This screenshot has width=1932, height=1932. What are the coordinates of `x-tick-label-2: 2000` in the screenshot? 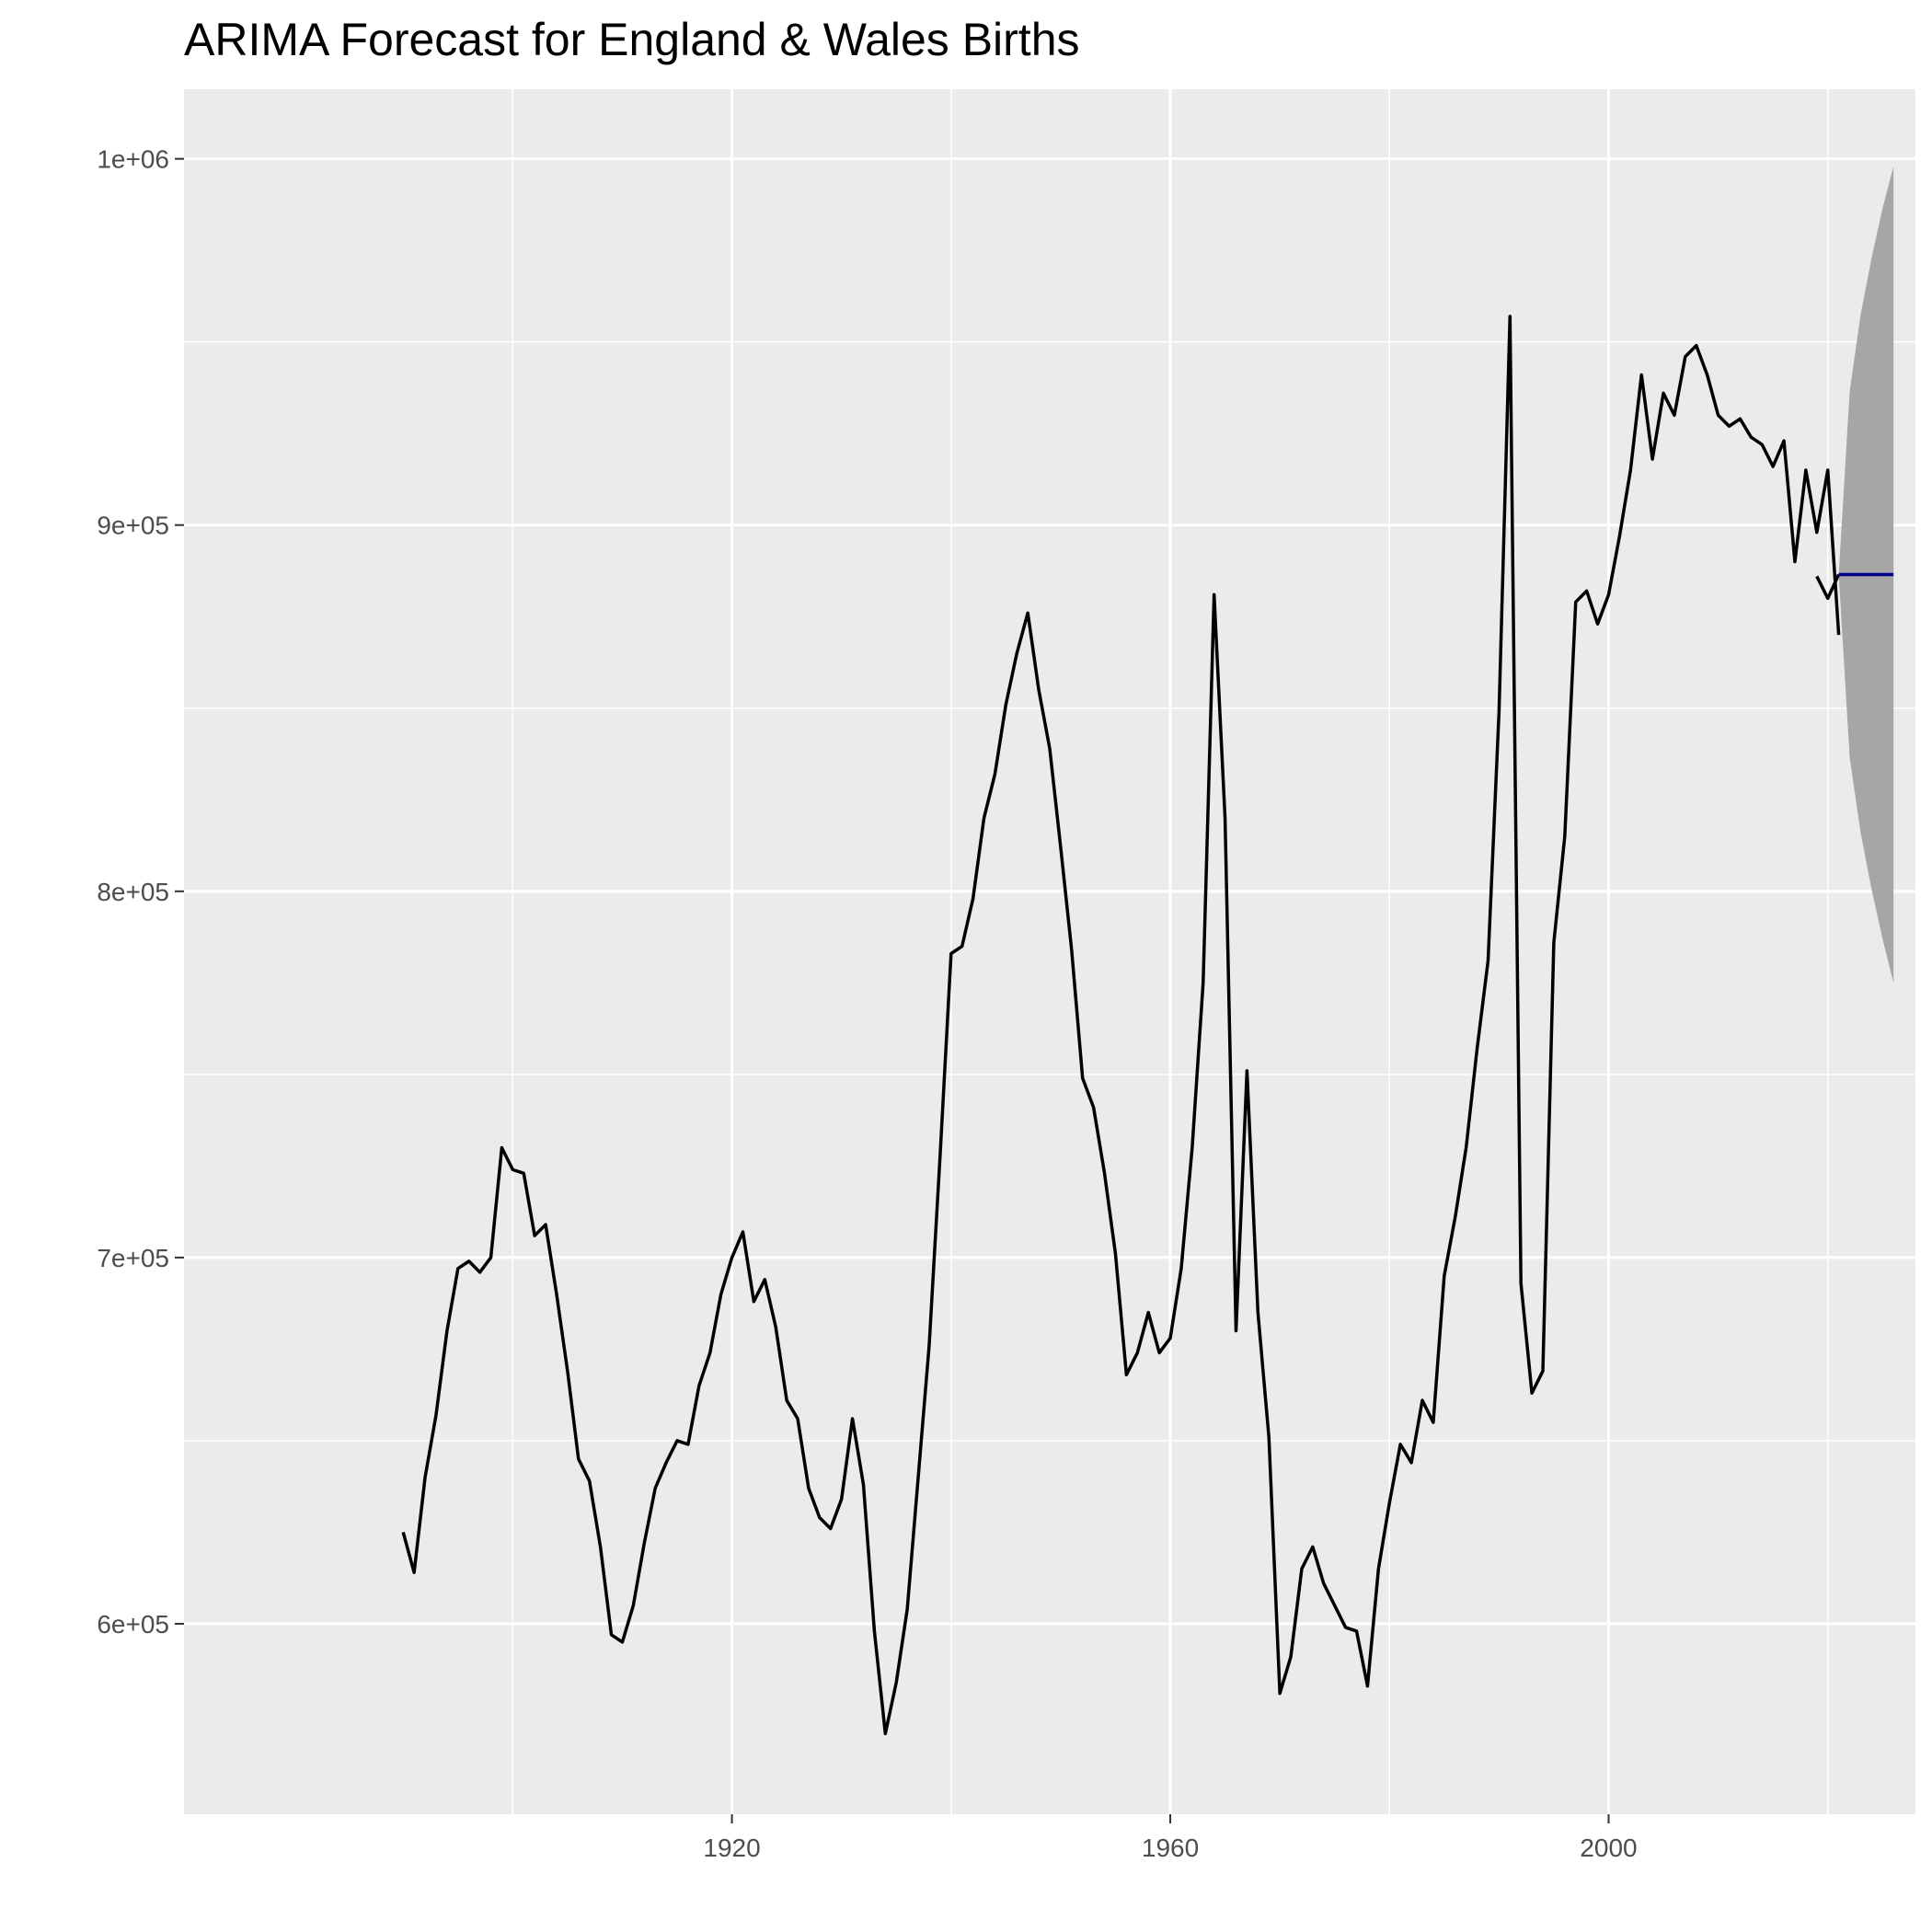 It's located at (1608, 1848).